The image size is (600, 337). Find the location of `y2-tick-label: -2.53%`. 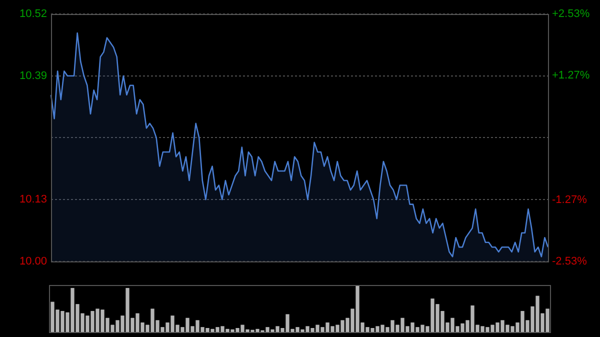

y2-tick-label: -2.53% is located at coordinates (570, 261).